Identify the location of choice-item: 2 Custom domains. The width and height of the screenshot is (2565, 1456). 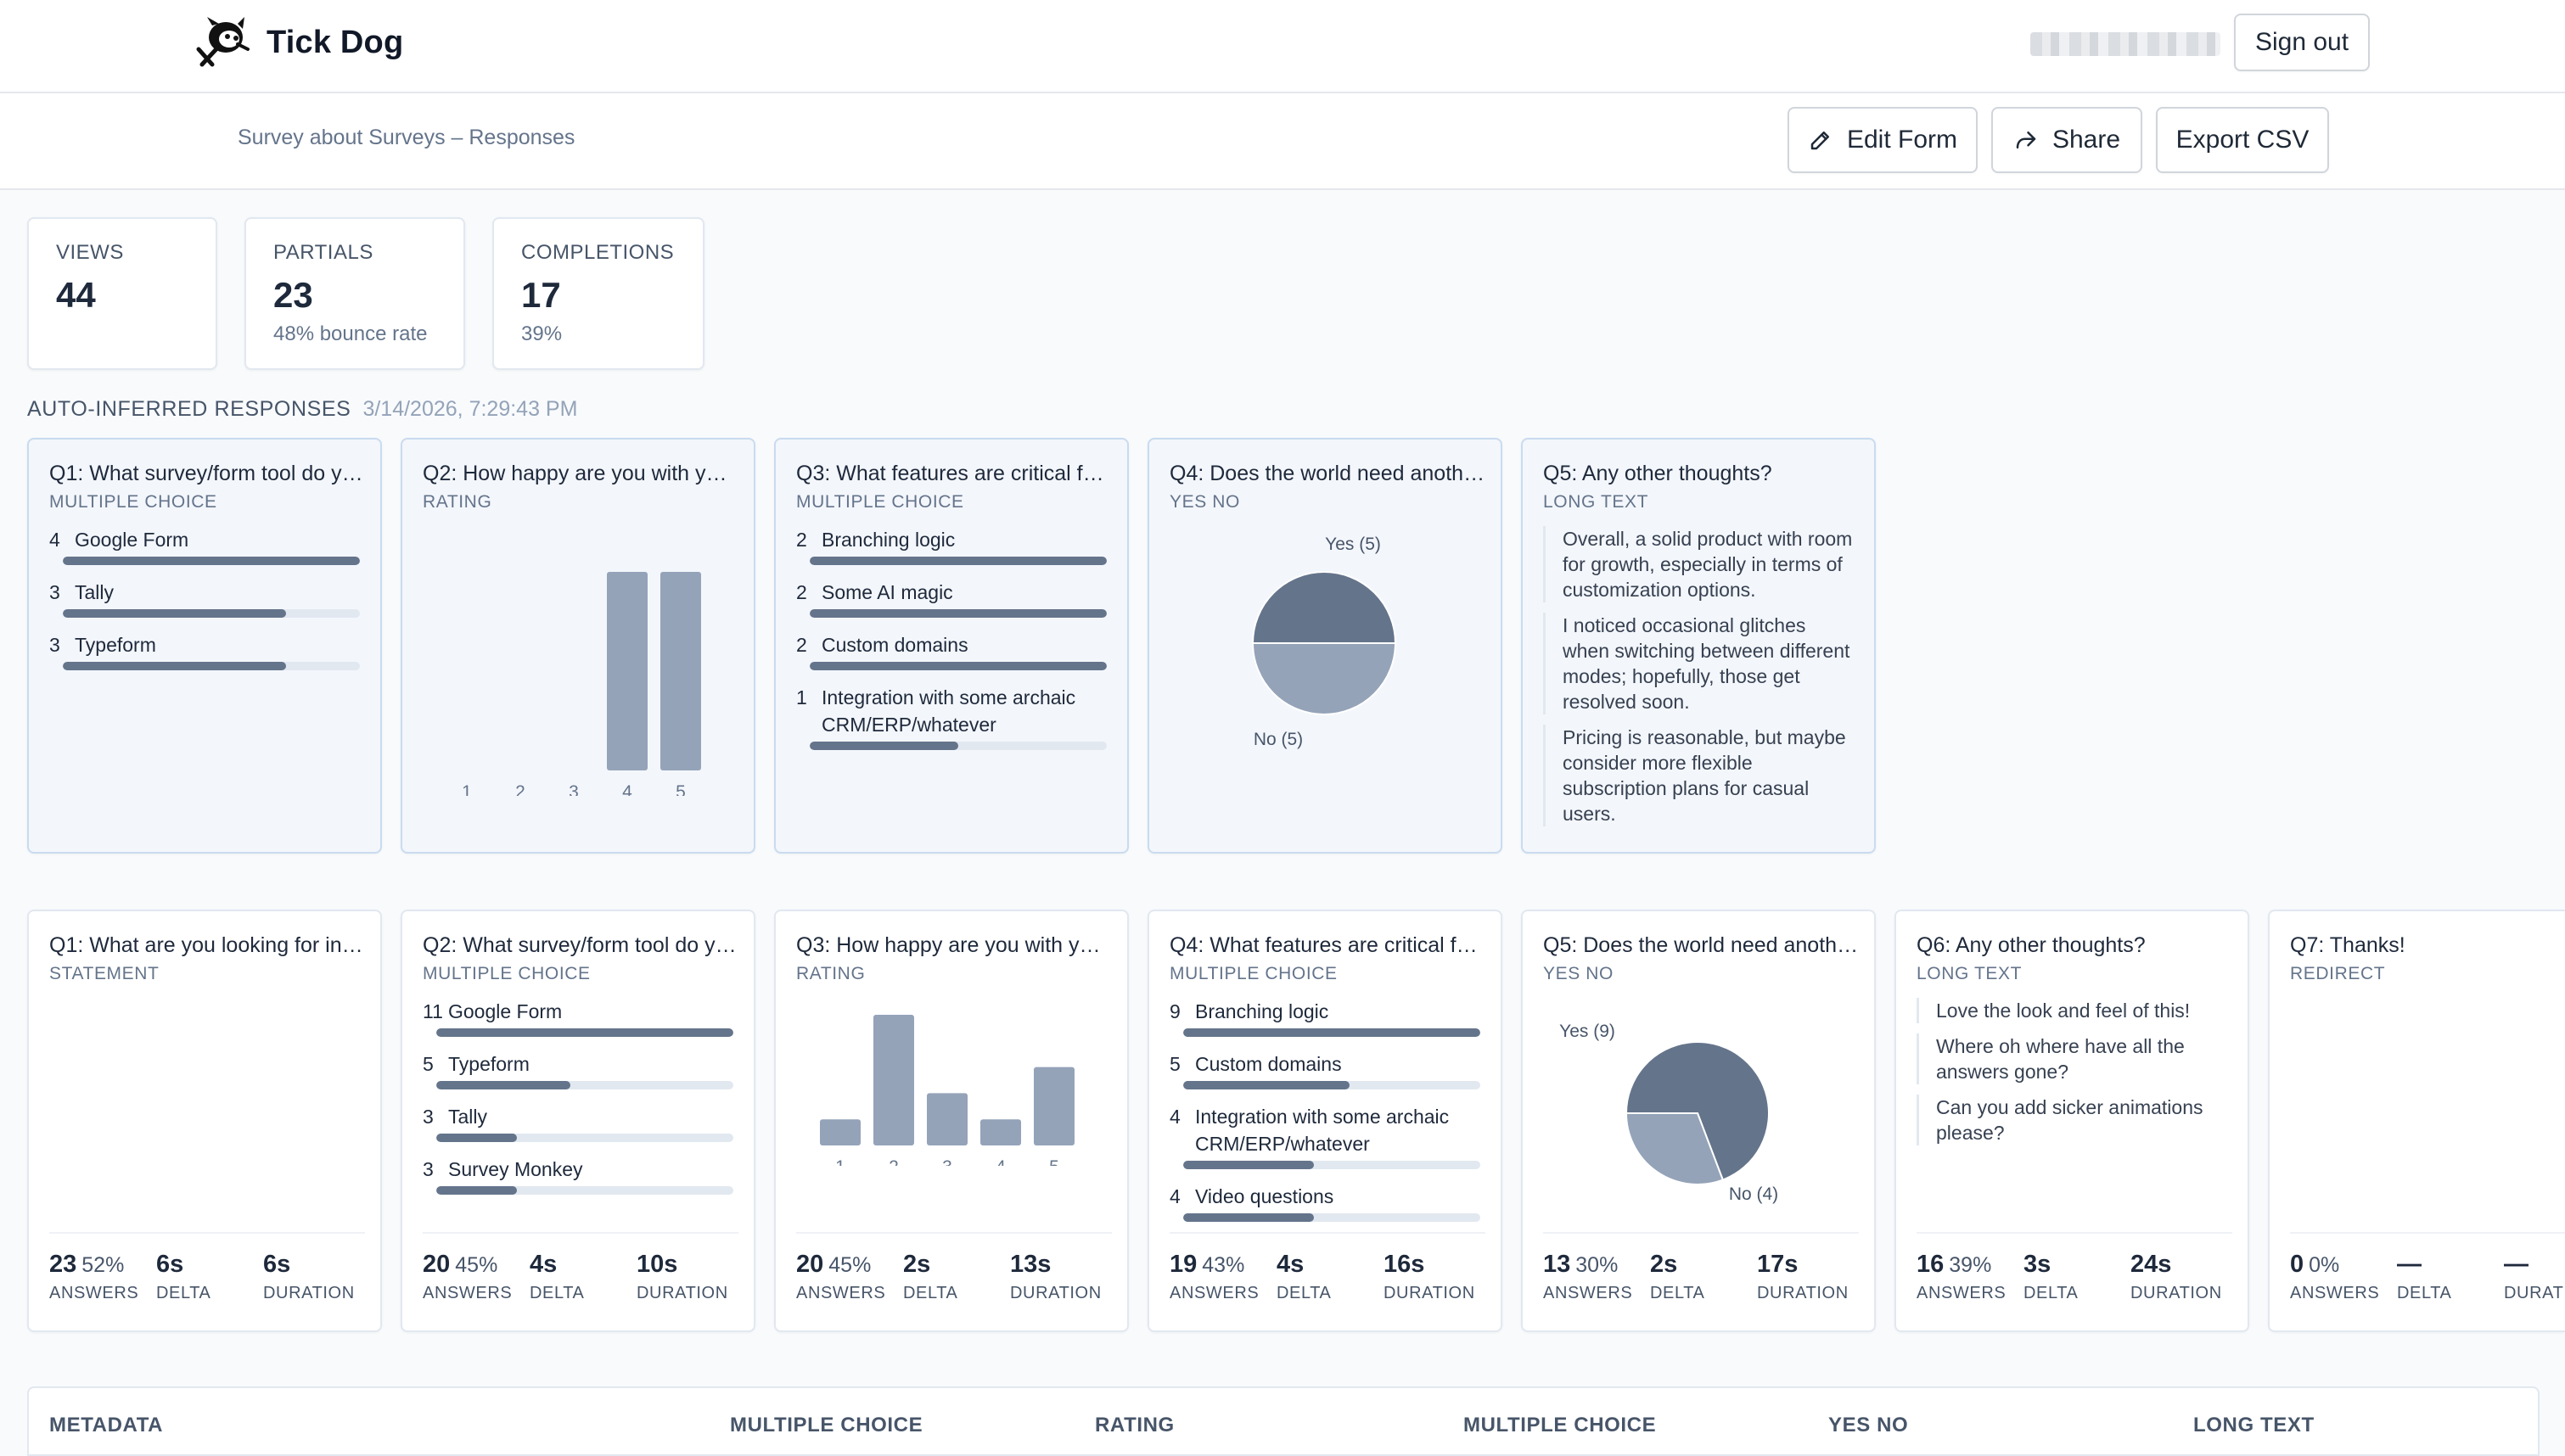
(951, 651).